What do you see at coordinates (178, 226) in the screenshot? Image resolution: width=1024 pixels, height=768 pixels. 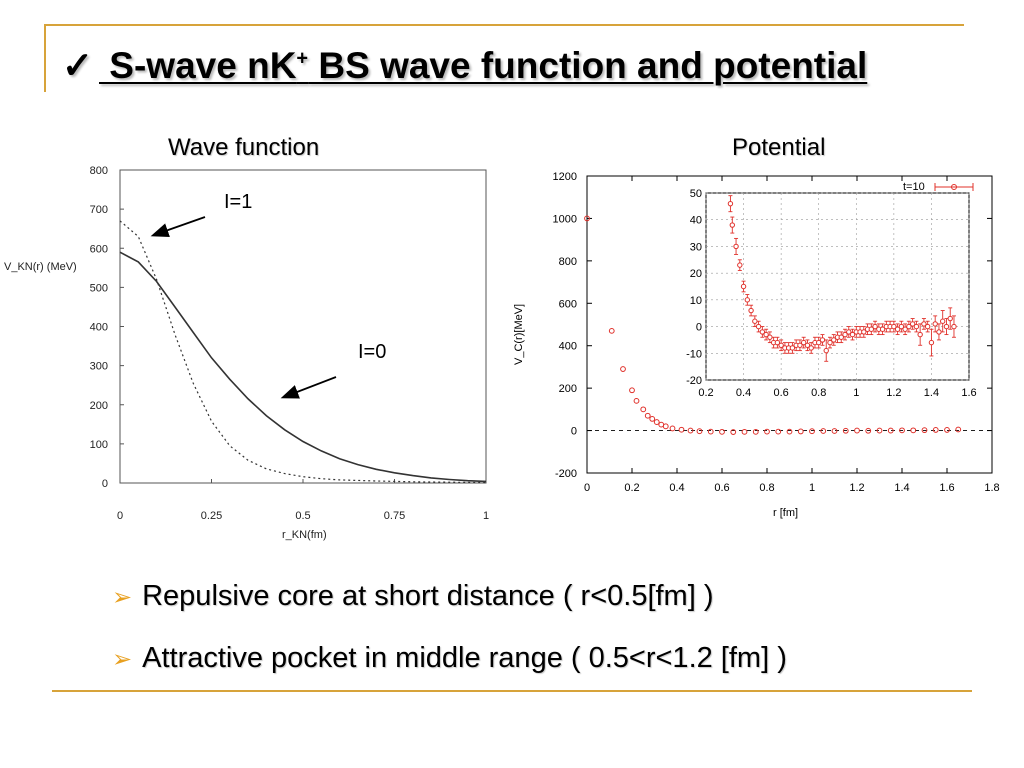 I see `arrow-i1` at bounding box center [178, 226].